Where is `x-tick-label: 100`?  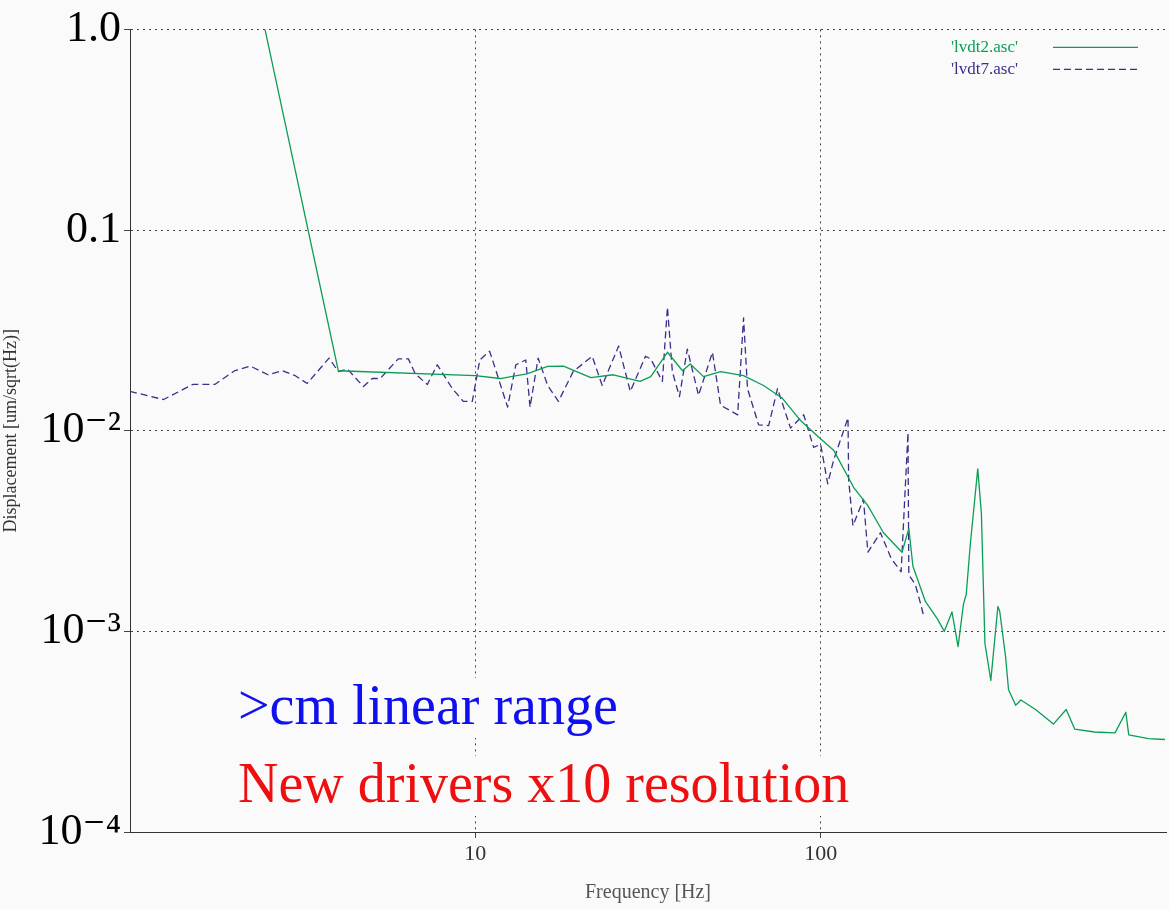
x-tick-label: 100 is located at coordinates (821, 852).